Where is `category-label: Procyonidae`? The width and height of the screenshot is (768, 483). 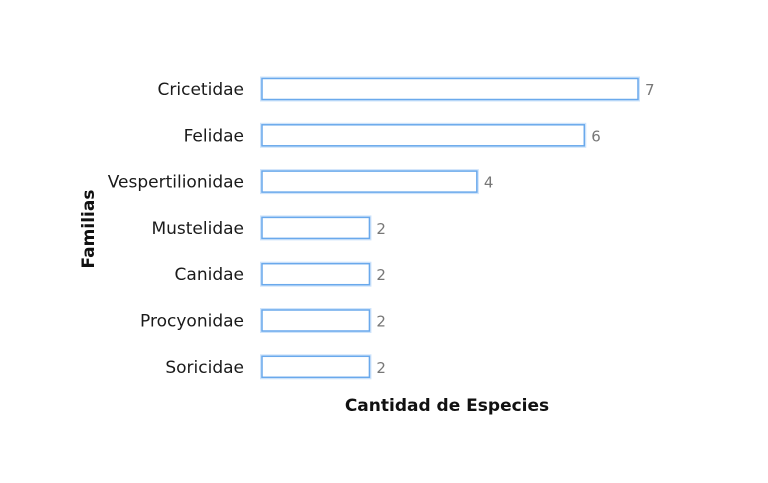 category-label: Procyonidae is located at coordinates (192, 322).